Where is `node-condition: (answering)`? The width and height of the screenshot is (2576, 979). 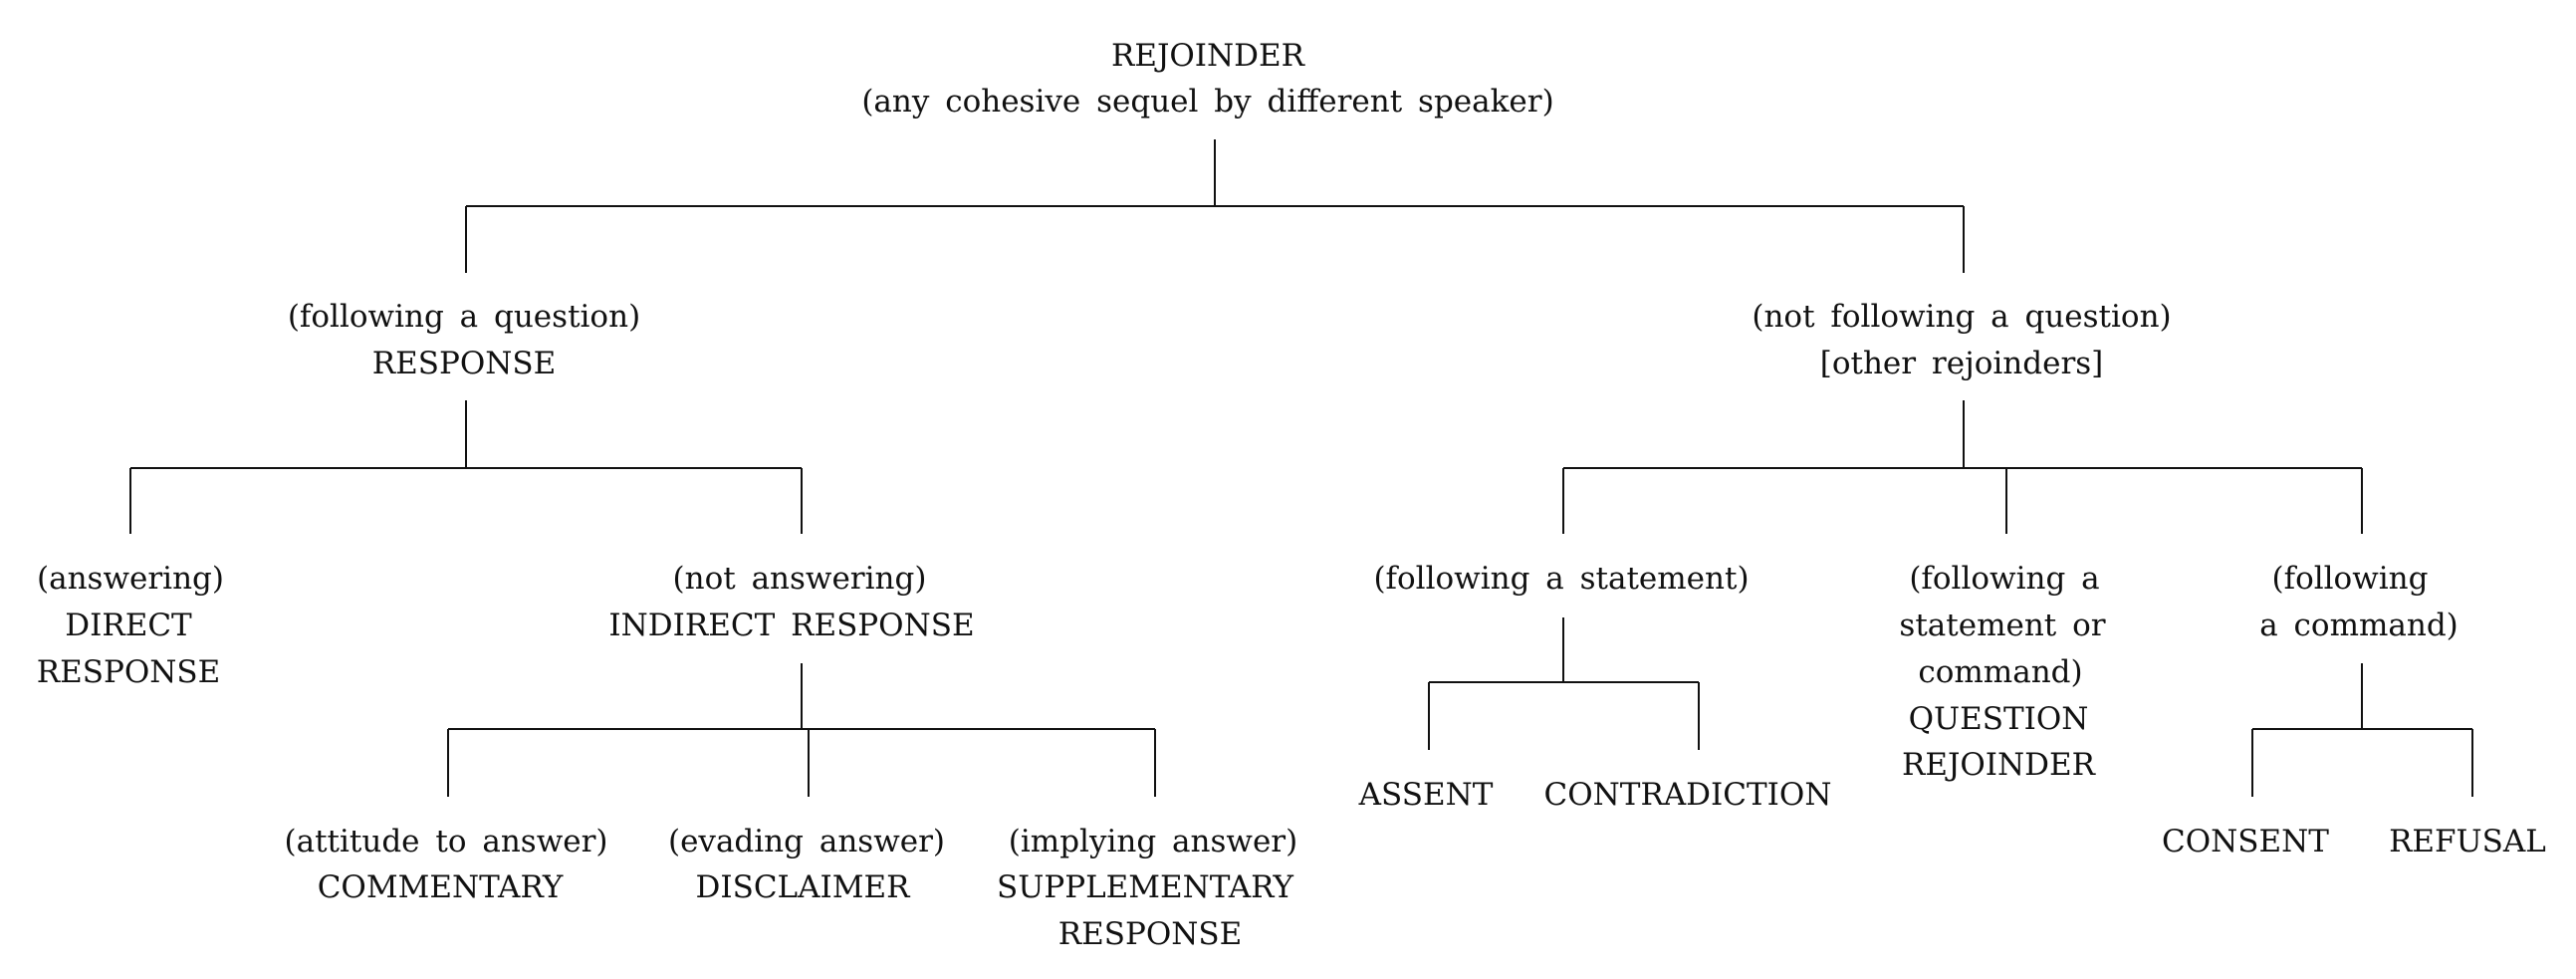 node-condition: (answering) is located at coordinates (130, 579).